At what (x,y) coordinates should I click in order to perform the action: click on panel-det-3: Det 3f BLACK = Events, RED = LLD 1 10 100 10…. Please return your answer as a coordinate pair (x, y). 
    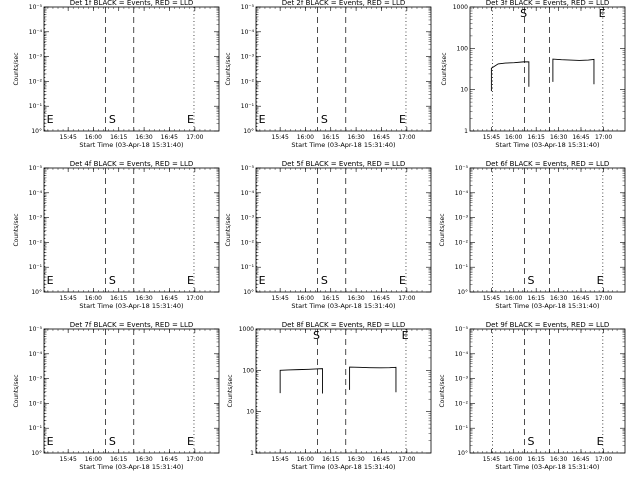
    Looking at the image, I should click on (533, 74).